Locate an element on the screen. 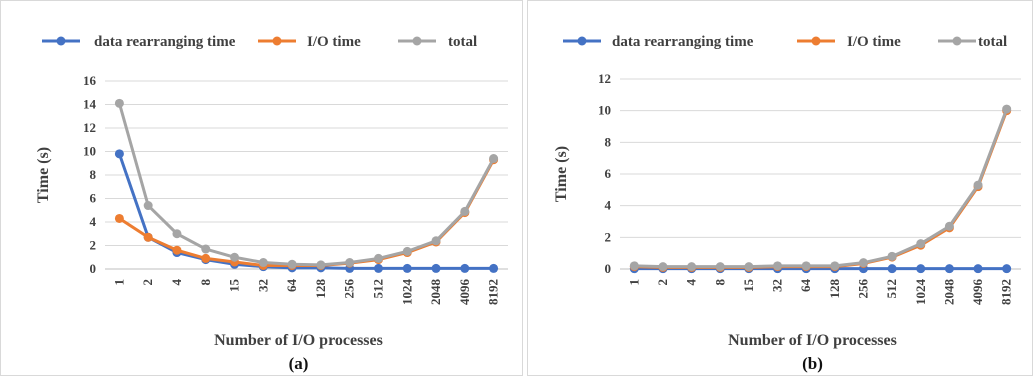 This screenshot has height=381, width=1034. y-tick-label: 10 is located at coordinates (604, 110).